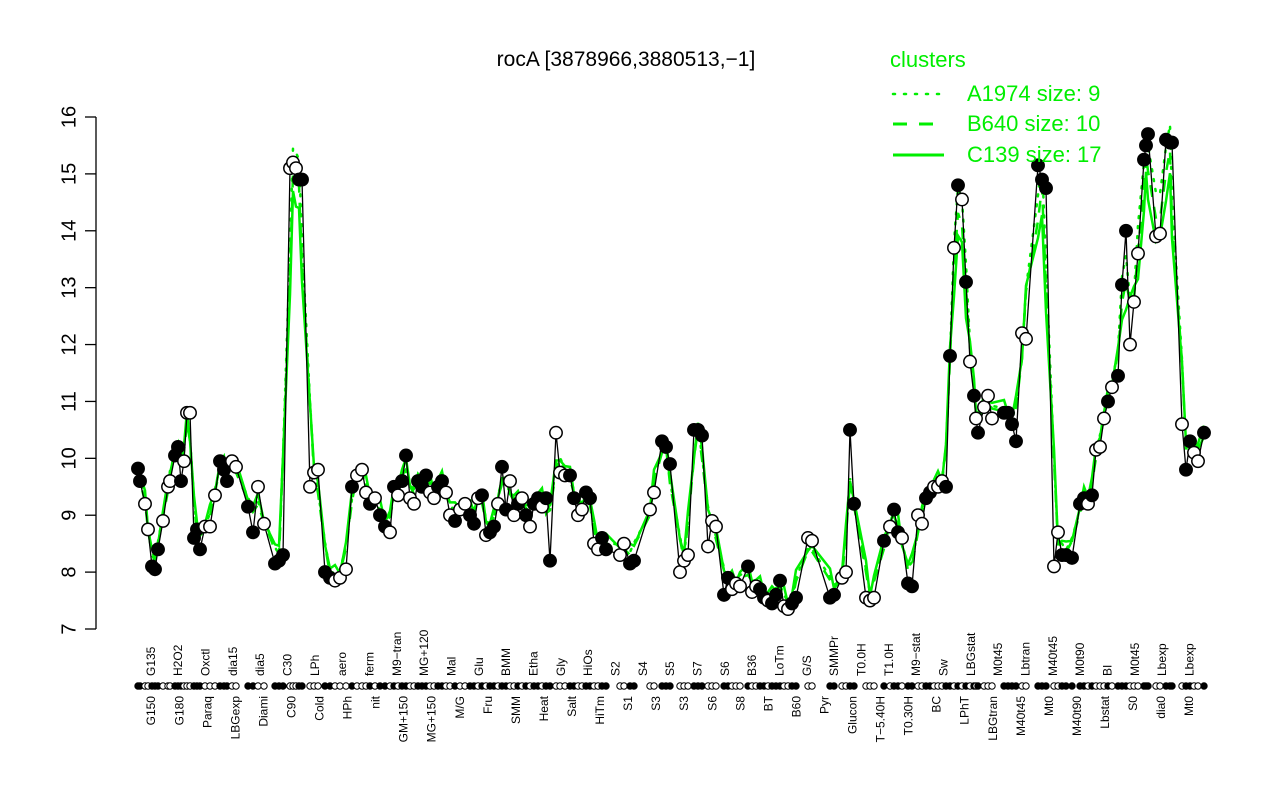  I want to click on legend-title: clusters, so click(928, 59).